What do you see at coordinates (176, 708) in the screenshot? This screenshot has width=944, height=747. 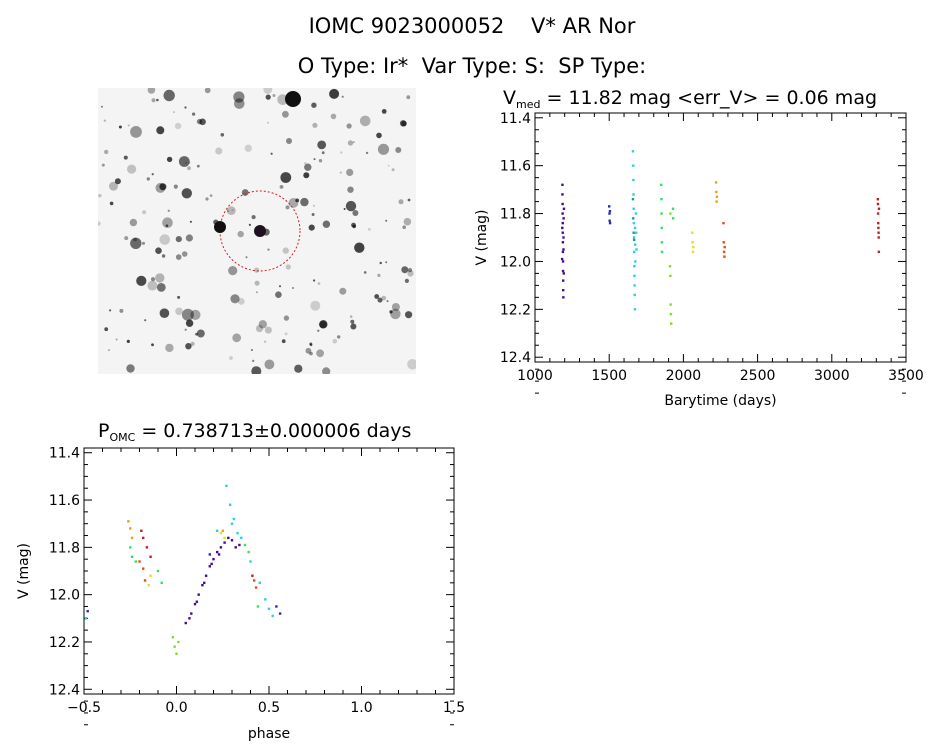 I see `x-tick-label: 0.0` at bounding box center [176, 708].